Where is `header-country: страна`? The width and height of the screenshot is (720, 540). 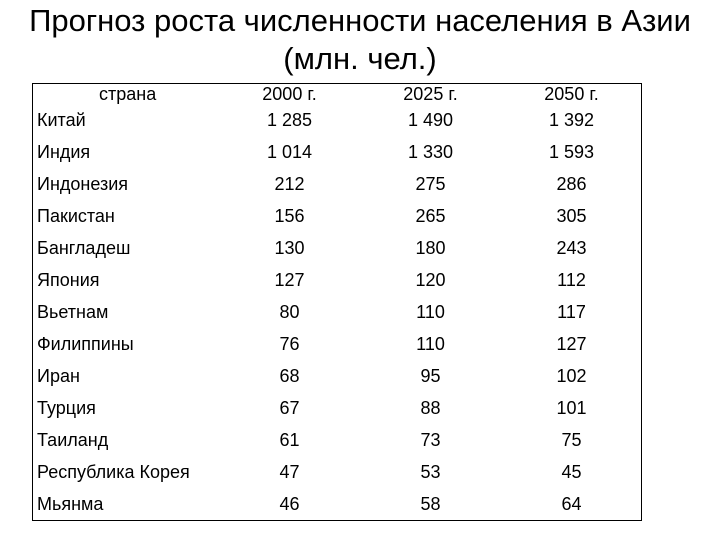 header-country: страна is located at coordinates (128, 94).